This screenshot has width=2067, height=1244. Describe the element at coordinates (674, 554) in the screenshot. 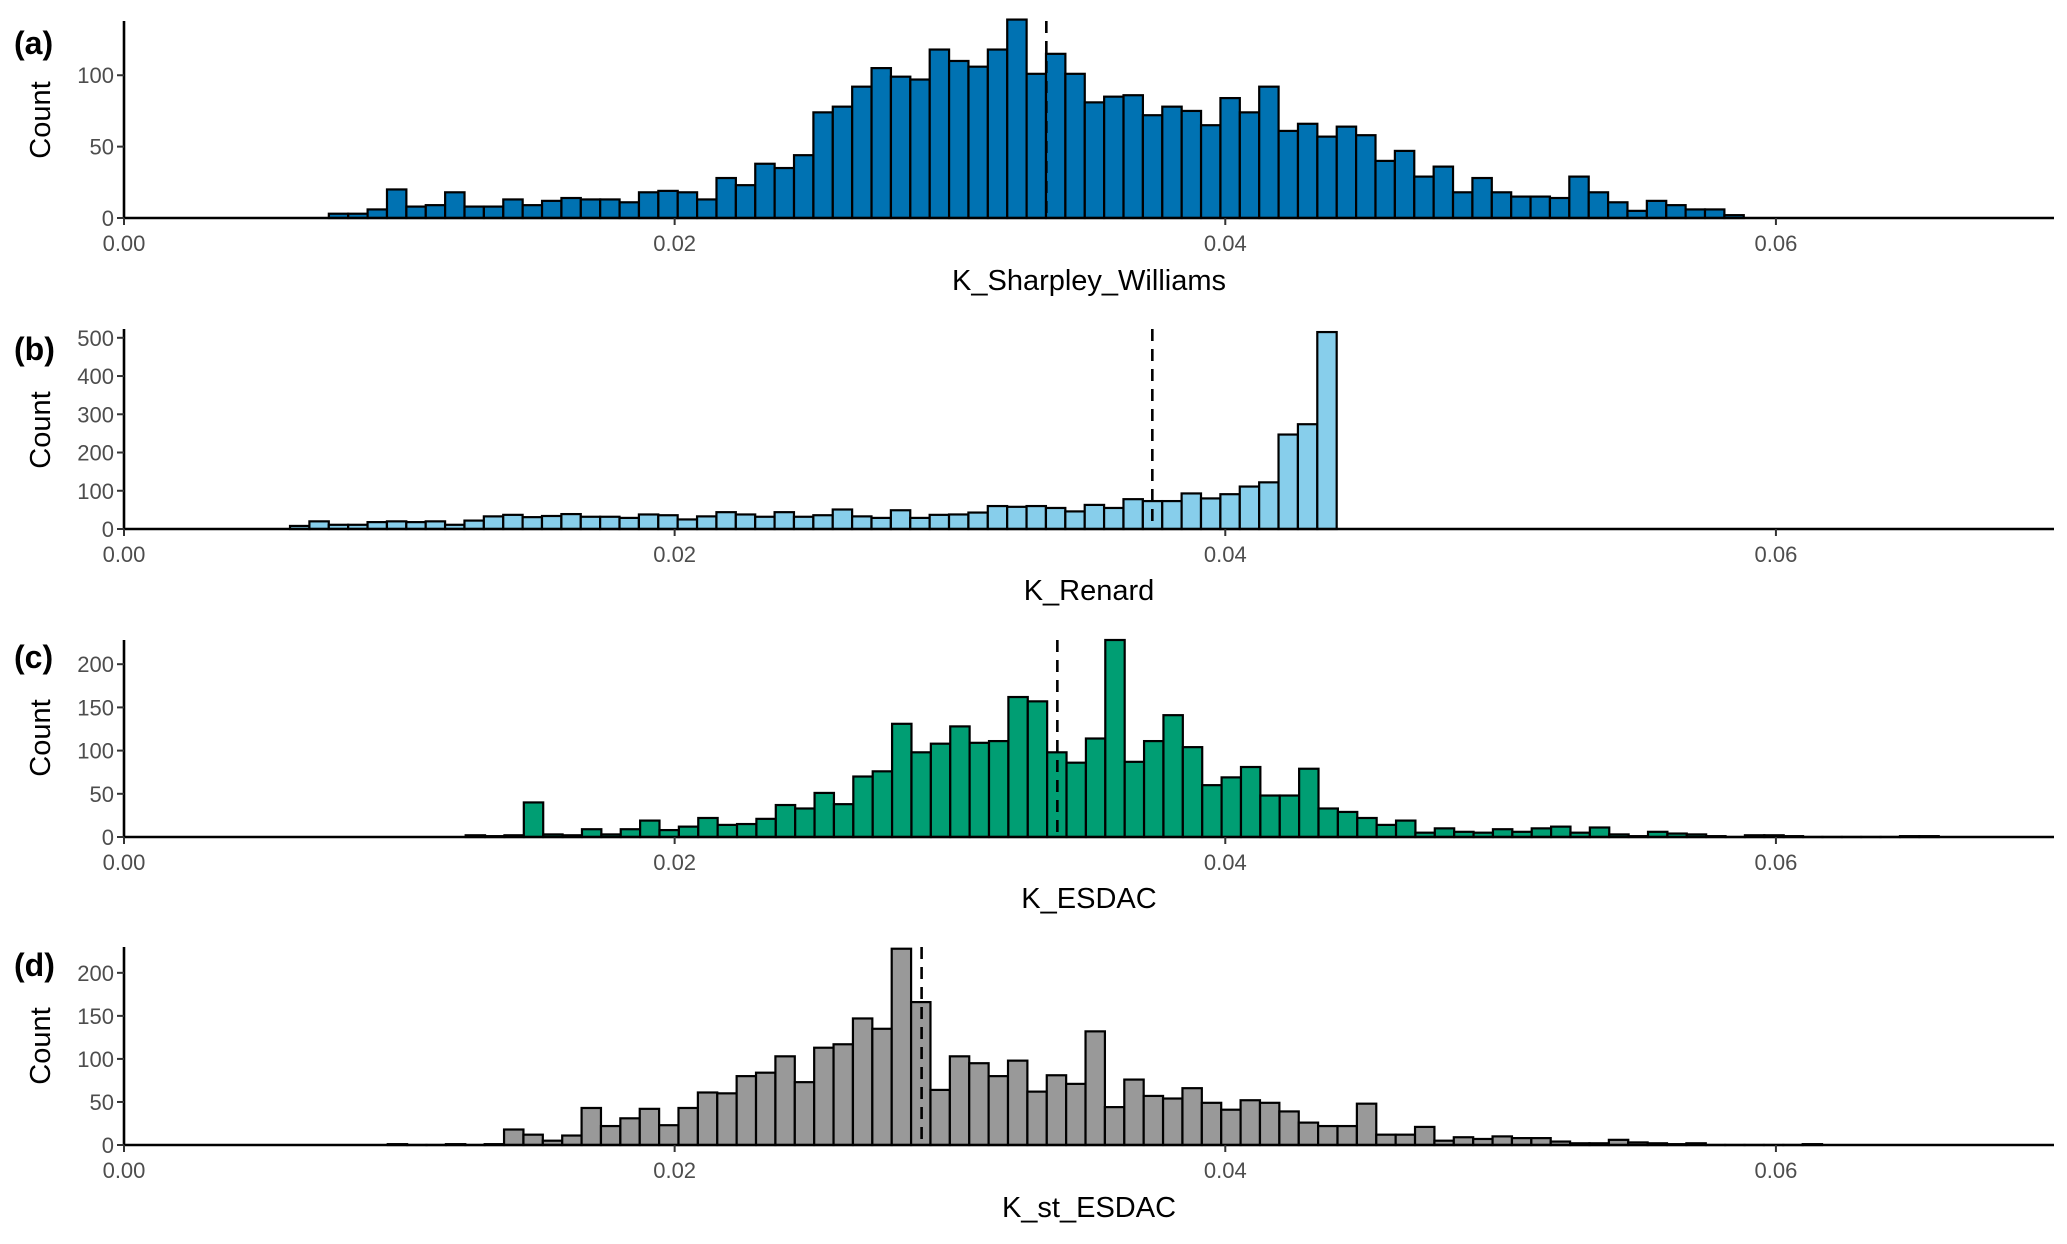

I see `x-tick-label: 0.02` at that location.